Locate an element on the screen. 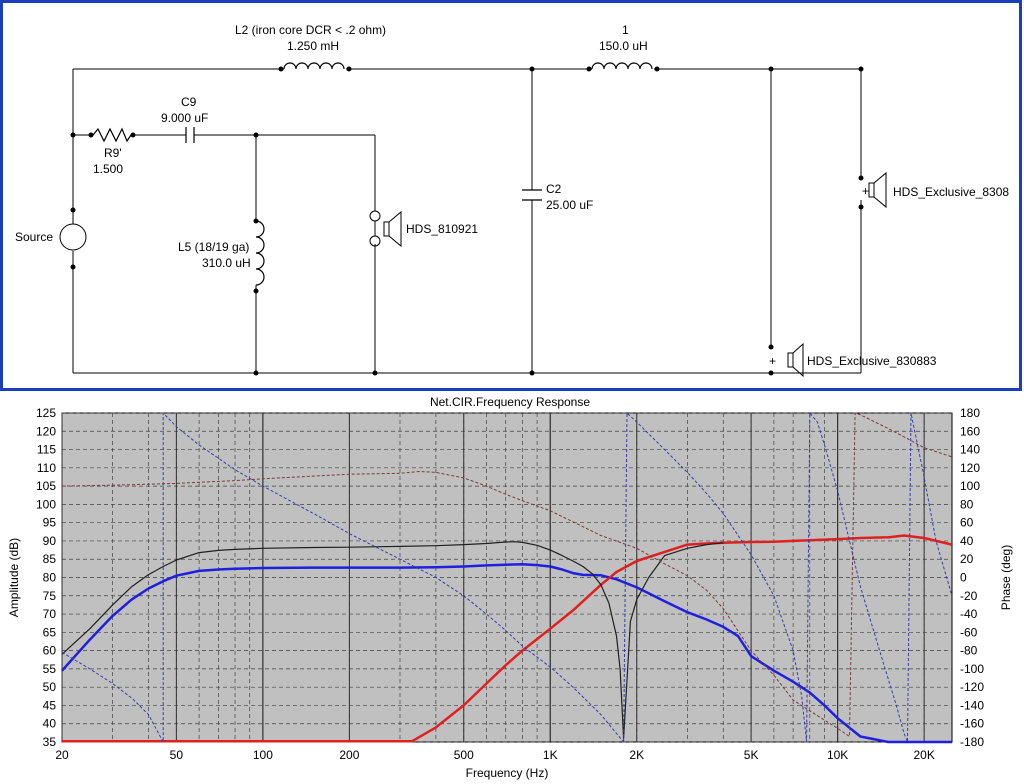 Image resolution: width=1024 pixels, height=784 pixels. woofer-speaker-symbol is located at coordinates (385, 229).